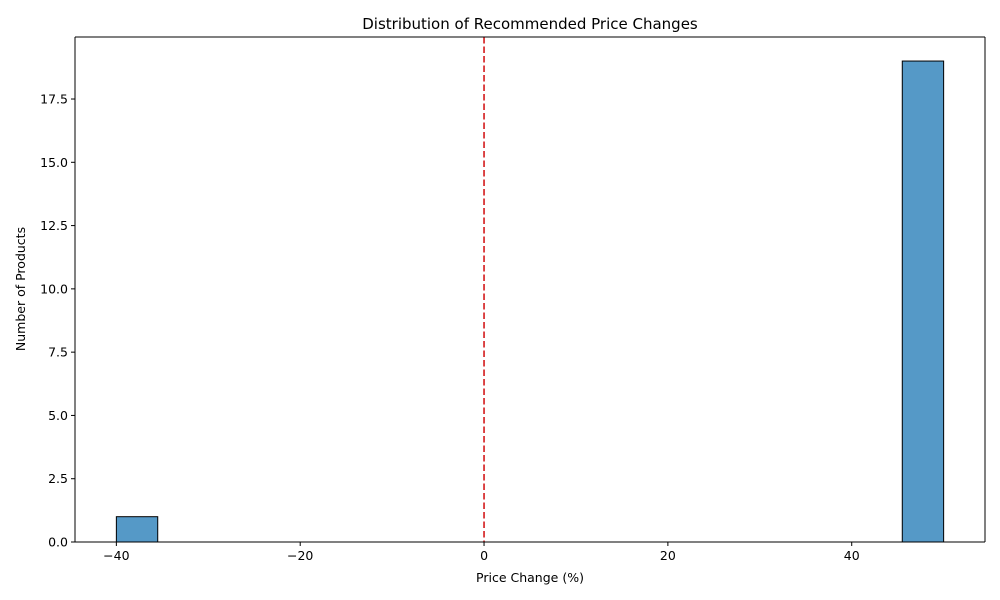 This screenshot has width=1000, height=600. What do you see at coordinates (668, 555) in the screenshot?
I see `x-tick-label: 20` at bounding box center [668, 555].